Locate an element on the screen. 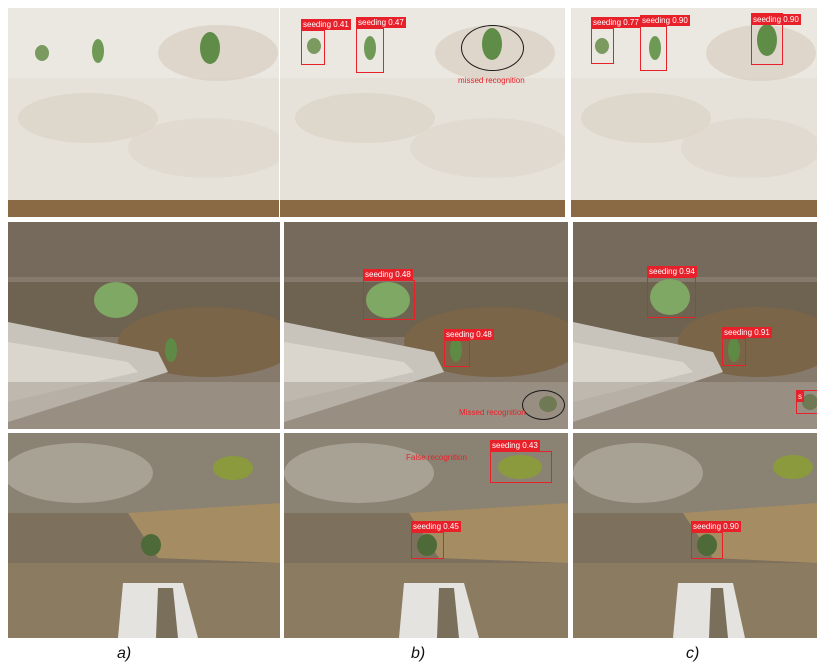 Image resolution: width=825 pixels, height=669 pixels. photo-row2-b is located at coordinates (426, 325).